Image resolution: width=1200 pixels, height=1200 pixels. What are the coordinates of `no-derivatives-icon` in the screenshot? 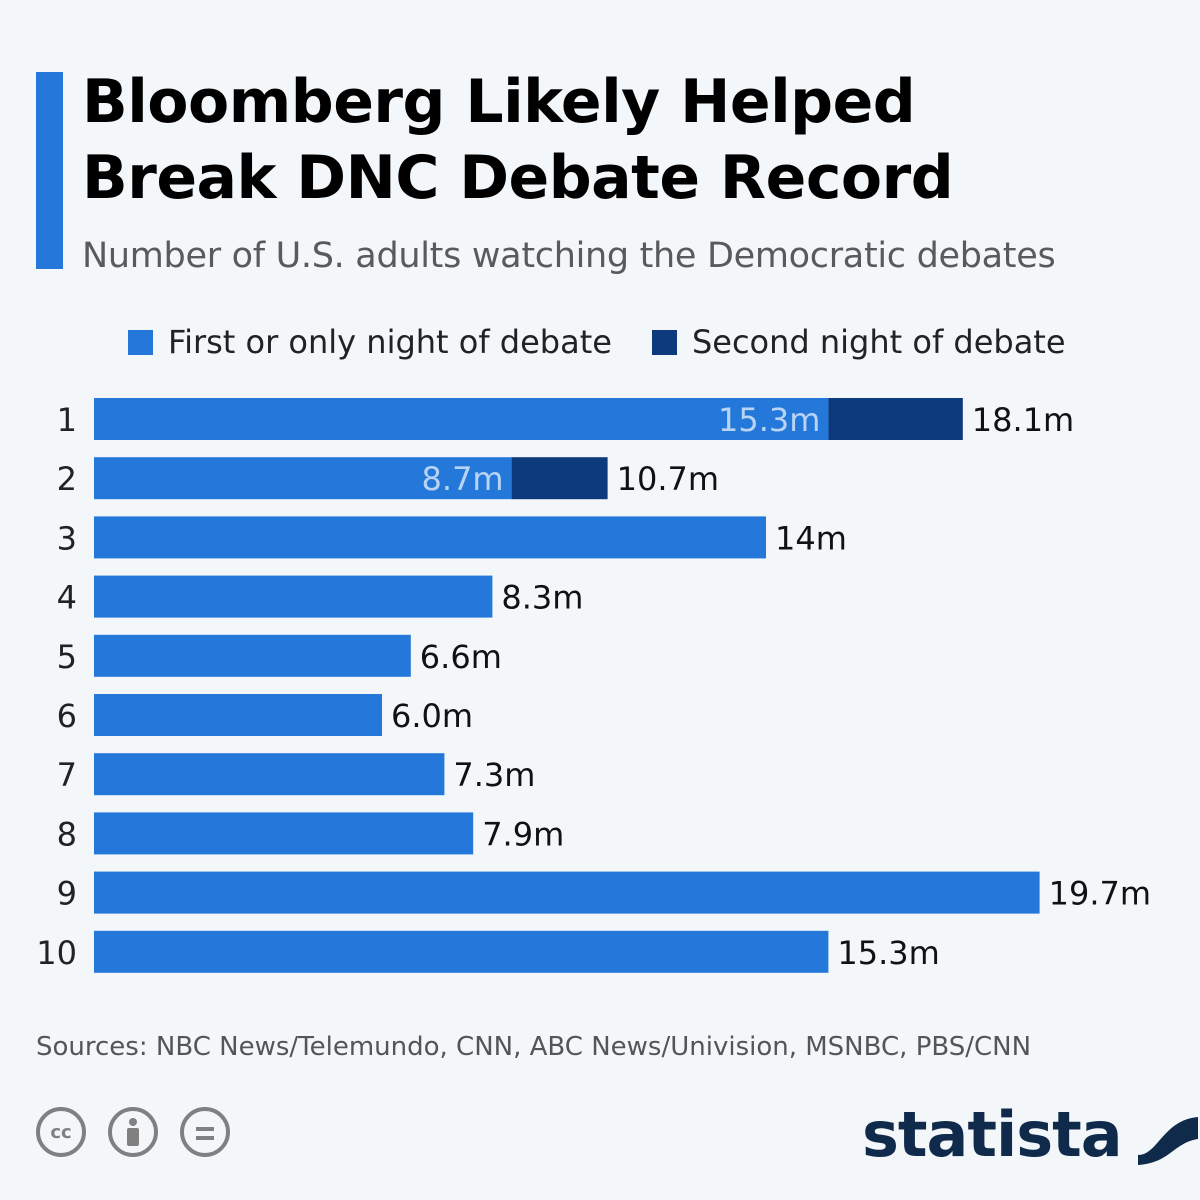 It's located at (205, 1132).